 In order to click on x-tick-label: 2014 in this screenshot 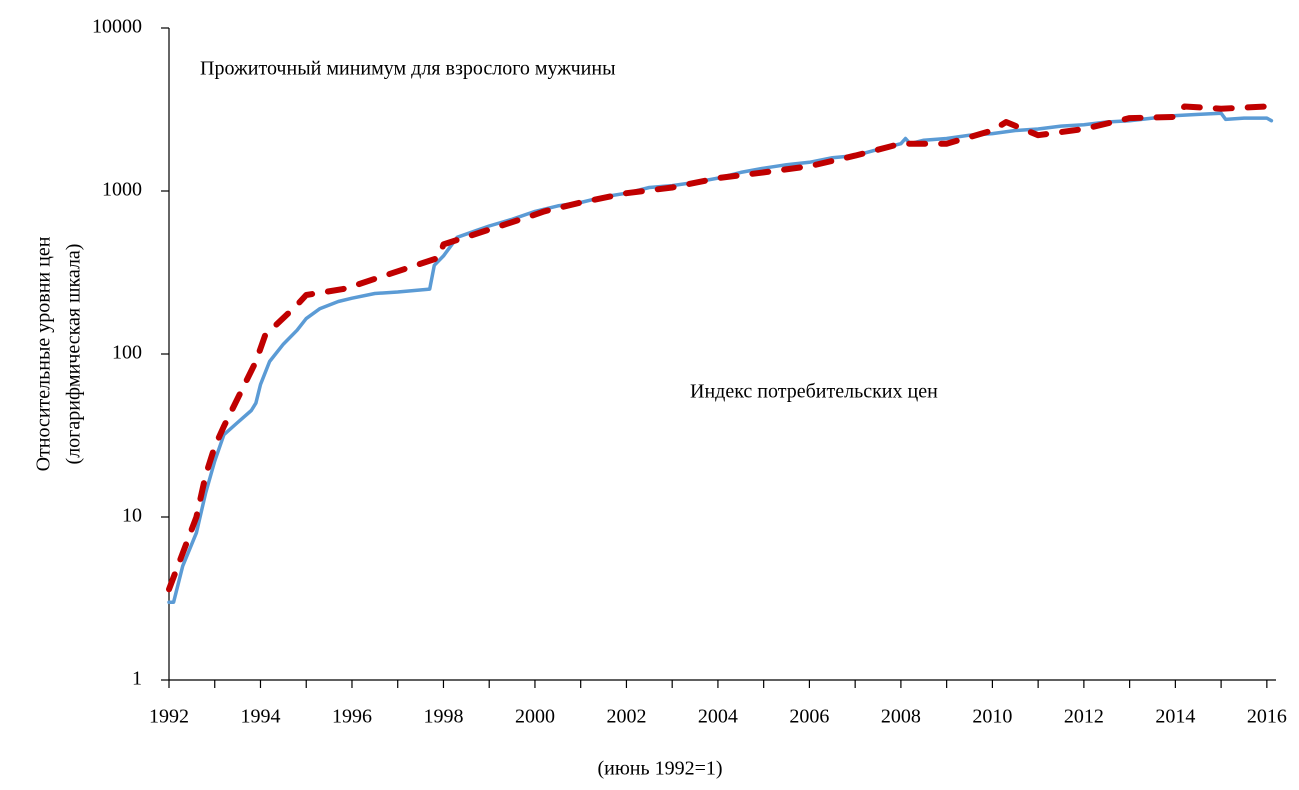, I will do `click(1175, 717)`.